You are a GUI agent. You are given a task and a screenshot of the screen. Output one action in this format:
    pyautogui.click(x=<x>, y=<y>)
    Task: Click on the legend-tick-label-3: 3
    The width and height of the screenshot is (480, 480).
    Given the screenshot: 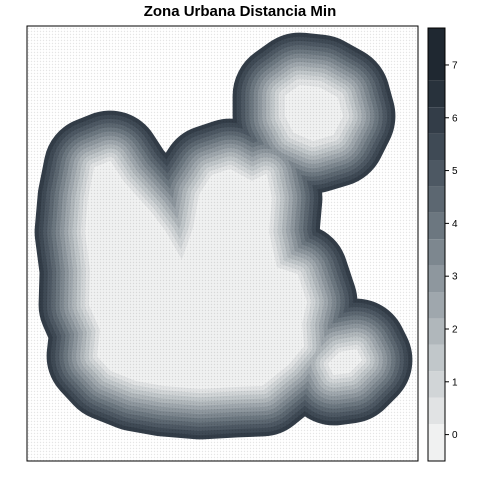 What is the action you would take?
    pyautogui.click(x=455, y=277)
    